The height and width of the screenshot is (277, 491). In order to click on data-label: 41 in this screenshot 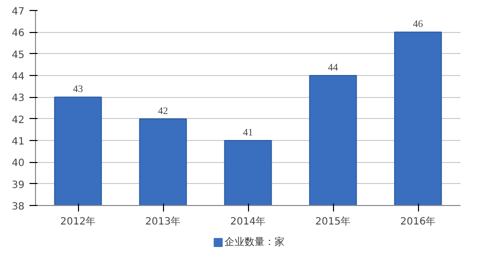, I will do `click(248, 133)`.